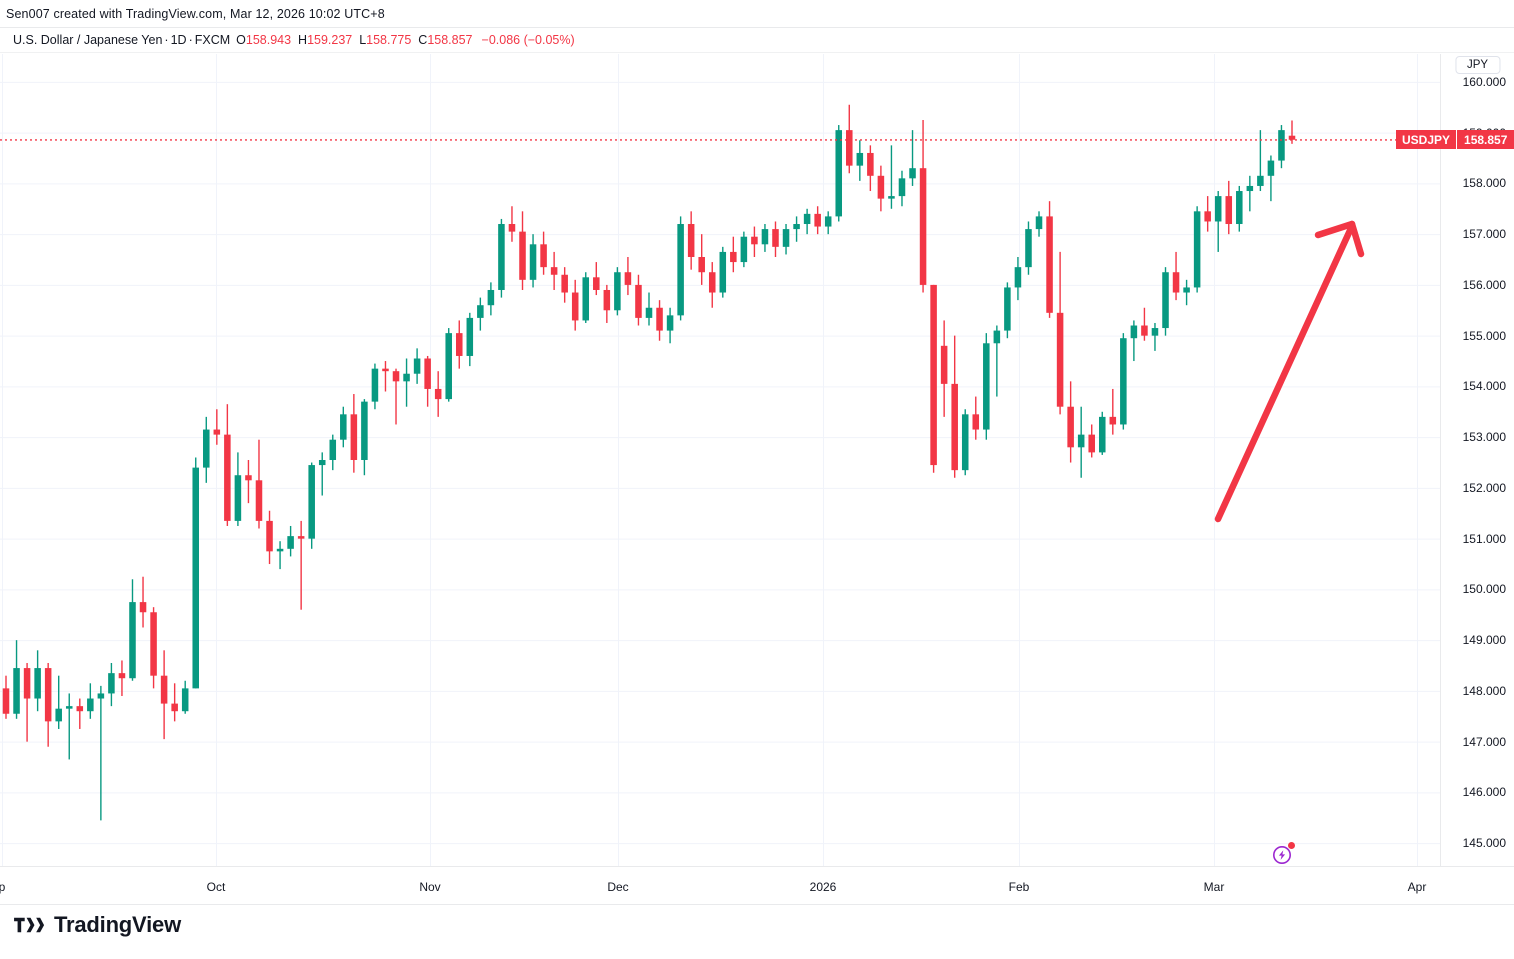 The width and height of the screenshot is (1514, 959). Describe the element at coordinates (1484, 741) in the screenshot. I see `price-tick-label: 147.000` at that location.